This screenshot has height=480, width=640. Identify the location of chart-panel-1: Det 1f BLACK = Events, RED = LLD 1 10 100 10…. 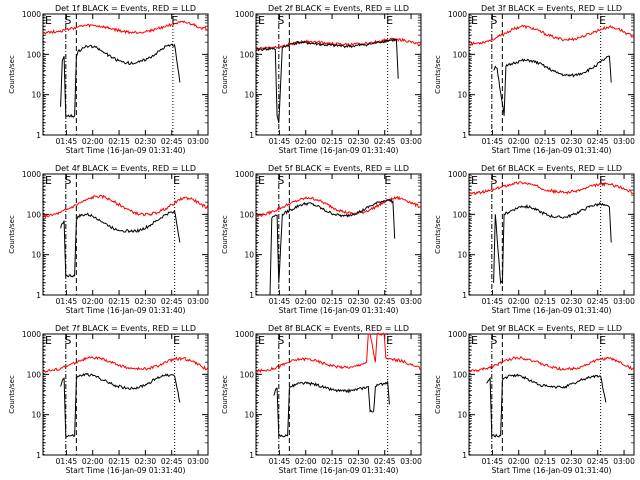
(108, 79).